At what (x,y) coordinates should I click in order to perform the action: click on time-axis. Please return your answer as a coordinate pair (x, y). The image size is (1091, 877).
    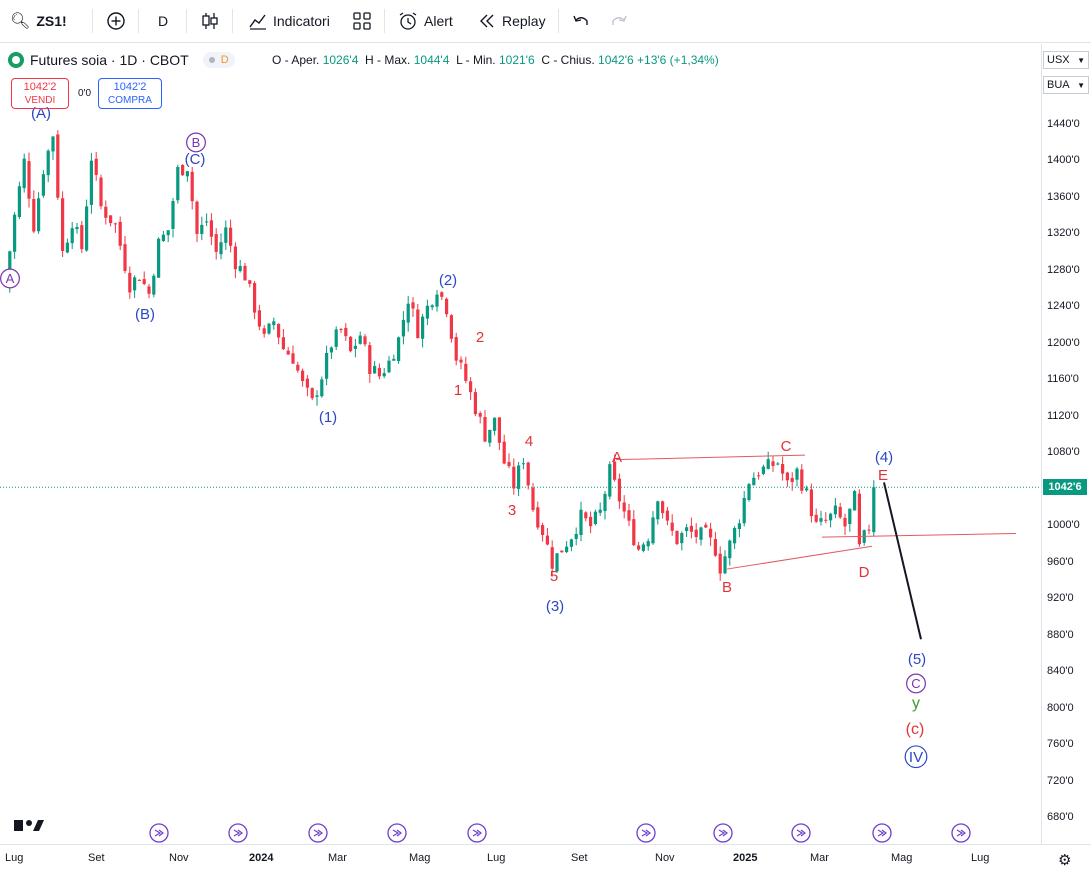
    Looking at the image, I should click on (545, 860).